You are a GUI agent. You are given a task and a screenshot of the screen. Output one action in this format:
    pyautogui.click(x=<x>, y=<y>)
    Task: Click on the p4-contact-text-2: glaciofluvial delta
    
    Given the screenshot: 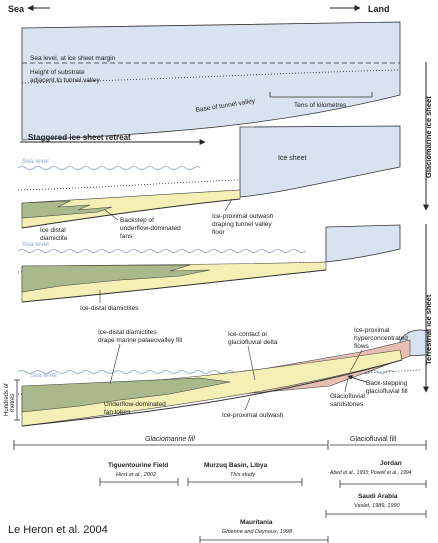 What is the action you would take?
    pyautogui.click(x=253, y=342)
    